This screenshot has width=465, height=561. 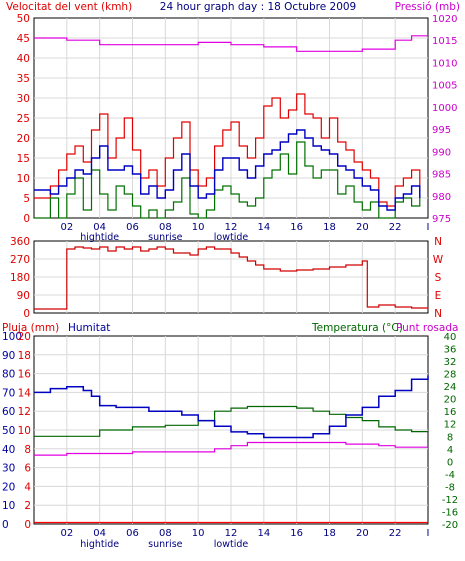 I want to click on rain-y-tick-label: 20, so click(x=24, y=337).